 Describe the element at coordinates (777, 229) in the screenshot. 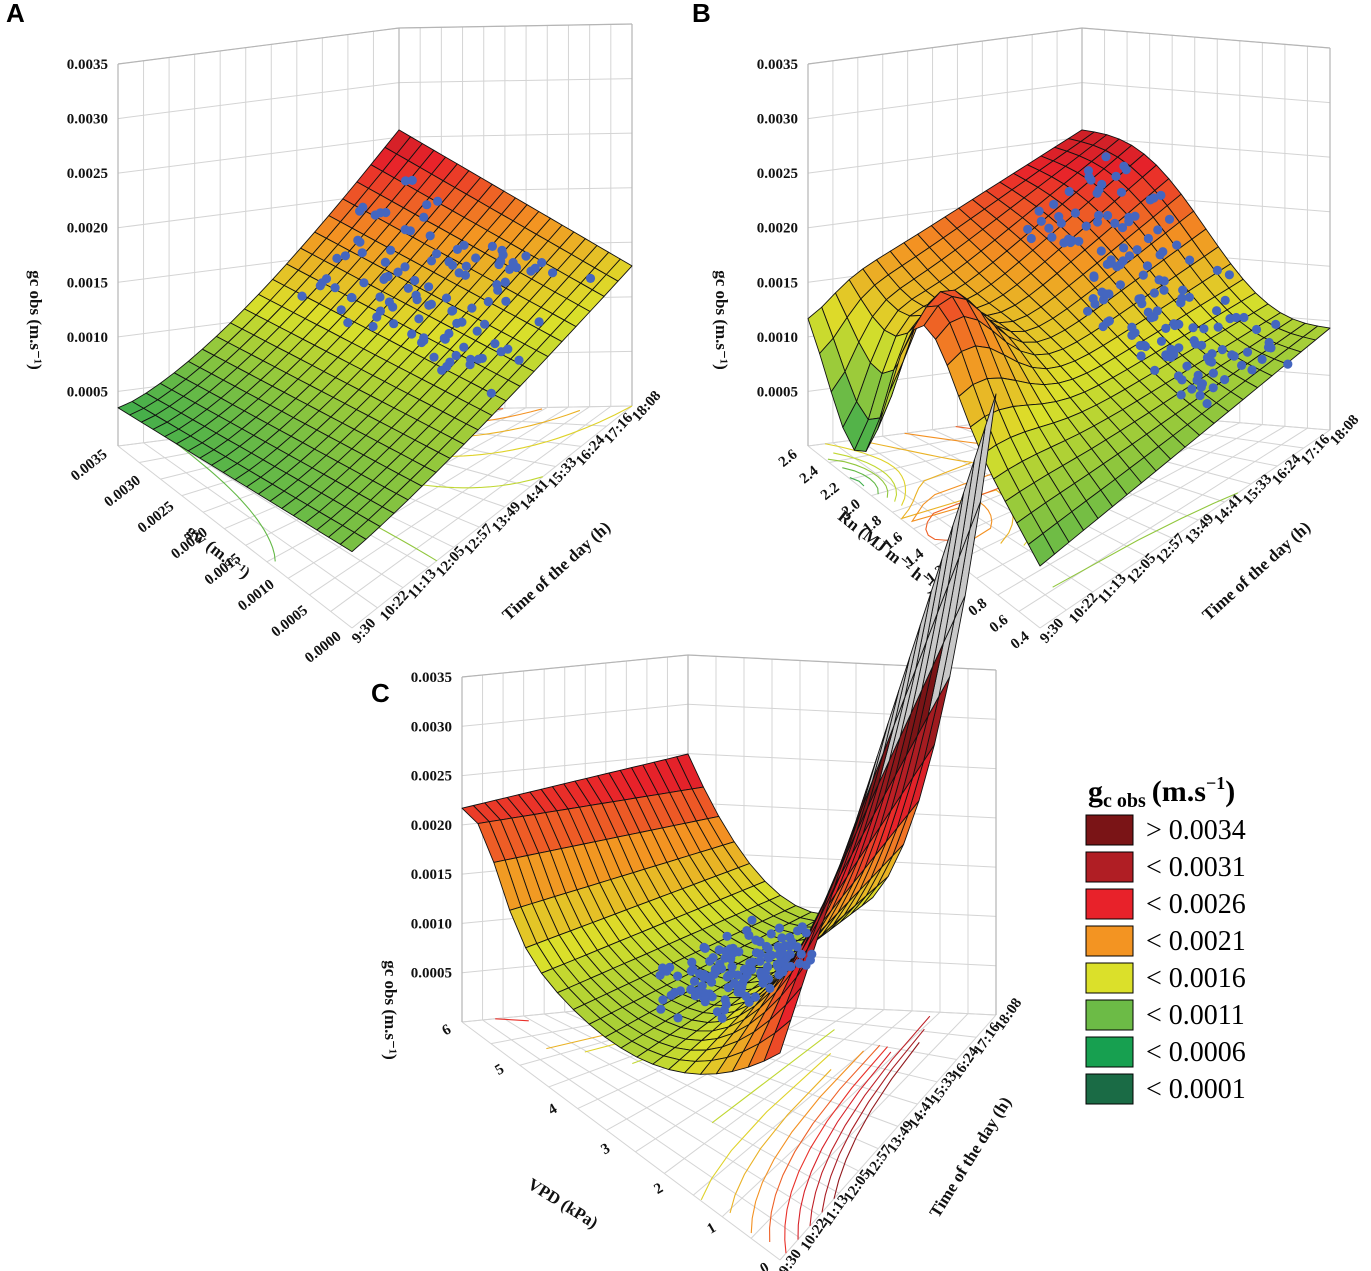

I see `z-tick-label: 0.0020` at that location.